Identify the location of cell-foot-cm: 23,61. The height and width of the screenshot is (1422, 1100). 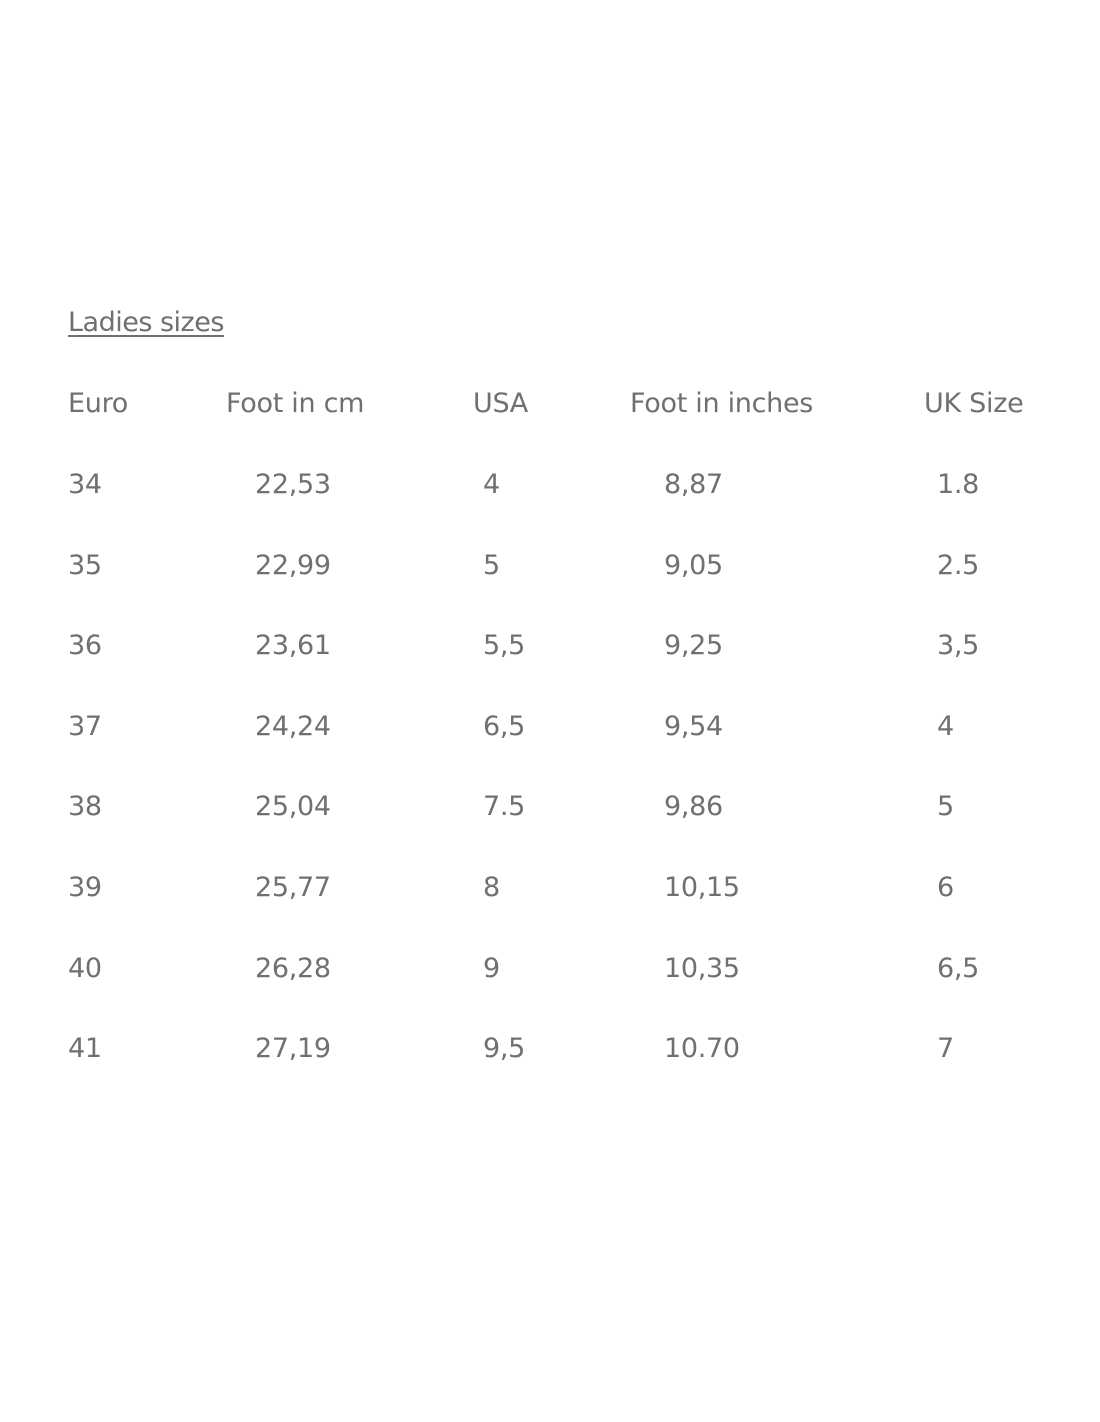
(293, 646).